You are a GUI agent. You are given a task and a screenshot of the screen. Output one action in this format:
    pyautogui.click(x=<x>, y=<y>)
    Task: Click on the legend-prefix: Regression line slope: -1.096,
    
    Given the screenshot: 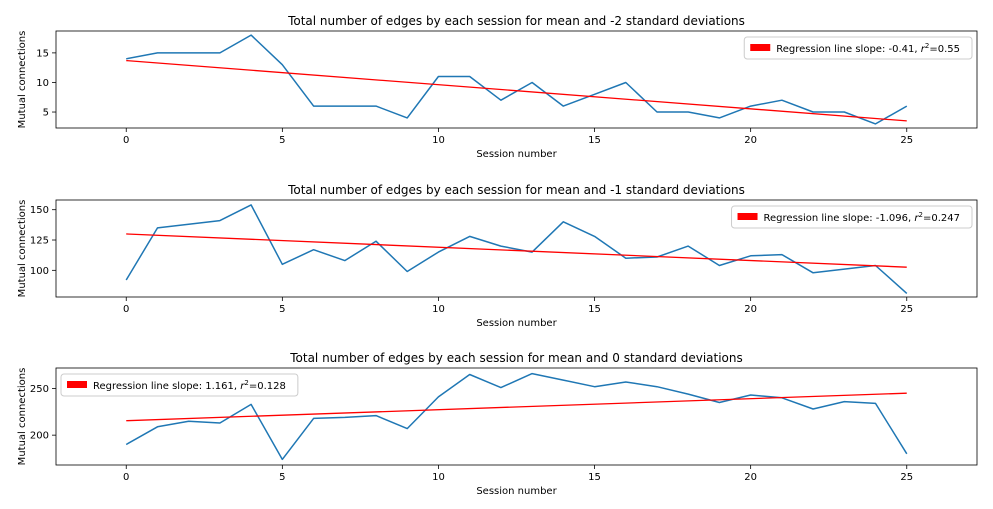 What is the action you would take?
    pyautogui.click(x=839, y=218)
    